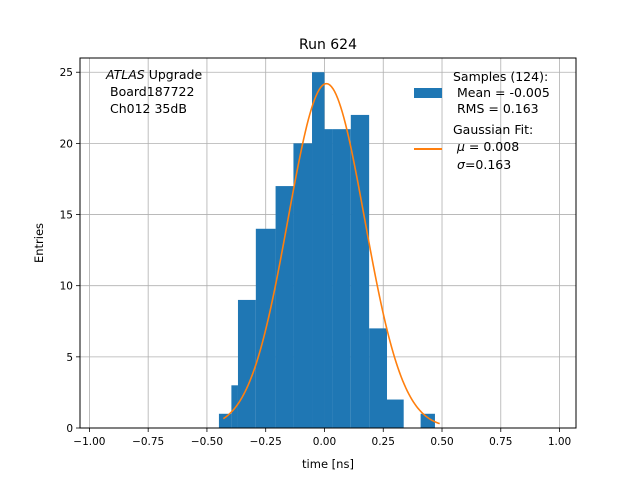 This screenshot has height=480, width=640. Describe the element at coordinates (207, 442) in the screenshot. I see `x-tick-label-2: −0.50` at that location.